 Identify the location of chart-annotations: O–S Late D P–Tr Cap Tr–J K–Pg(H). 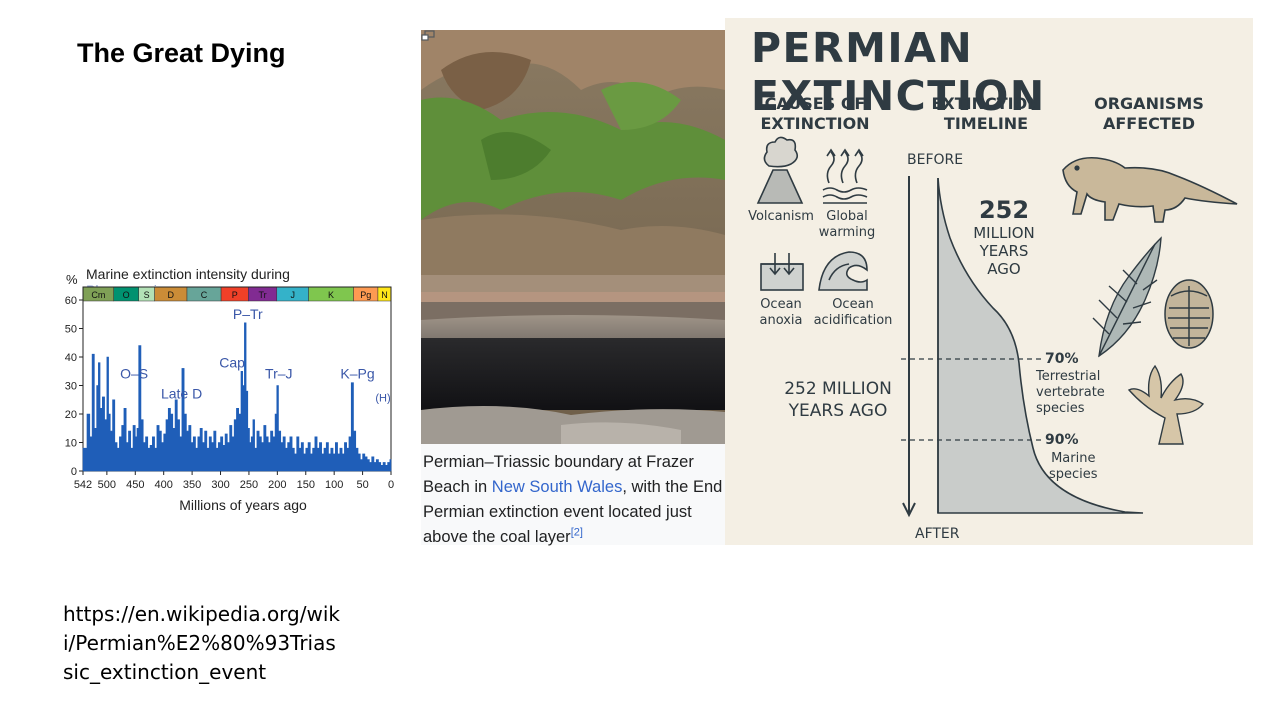
(255, 355).